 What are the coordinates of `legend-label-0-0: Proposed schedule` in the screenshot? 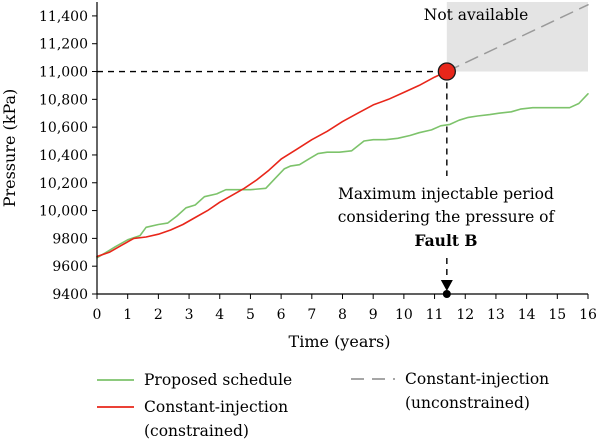 It's located at (218, 380).